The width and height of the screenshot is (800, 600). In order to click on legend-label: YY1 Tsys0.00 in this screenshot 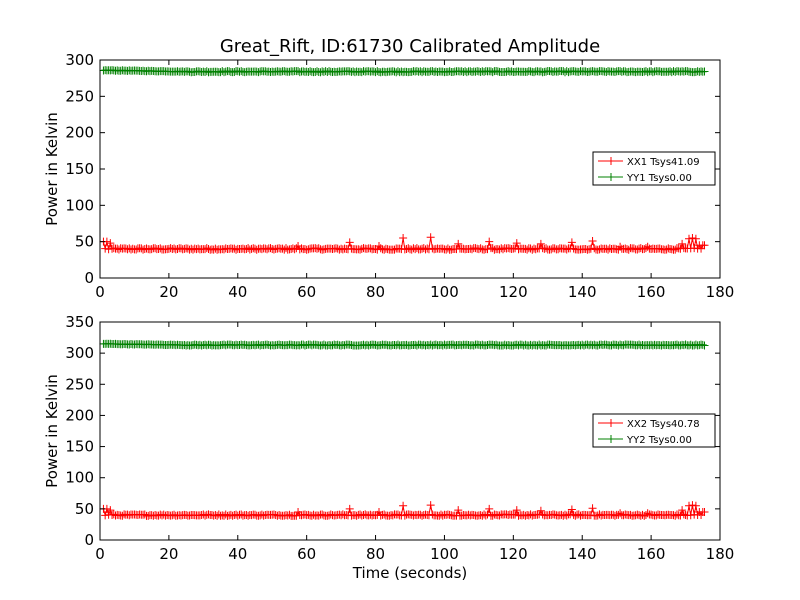, I will do `click(659, 178)`.